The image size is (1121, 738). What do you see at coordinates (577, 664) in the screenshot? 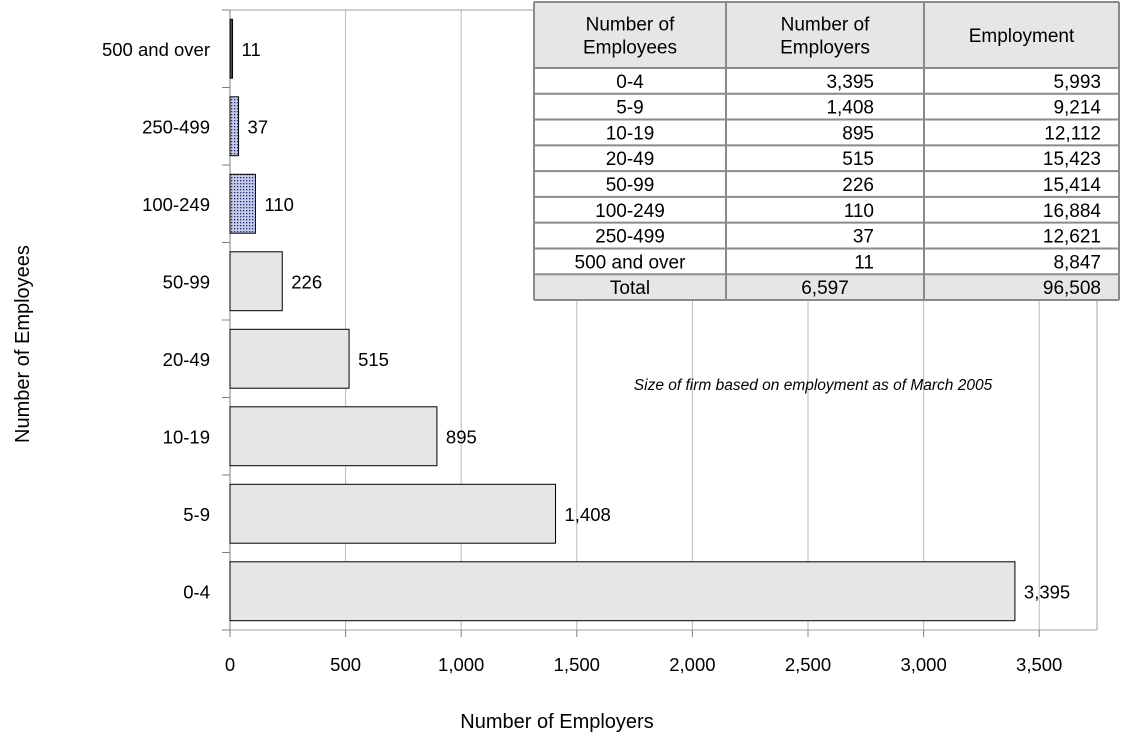
I see `x-tick-label: 1,500` at bounding box center [577, 664].